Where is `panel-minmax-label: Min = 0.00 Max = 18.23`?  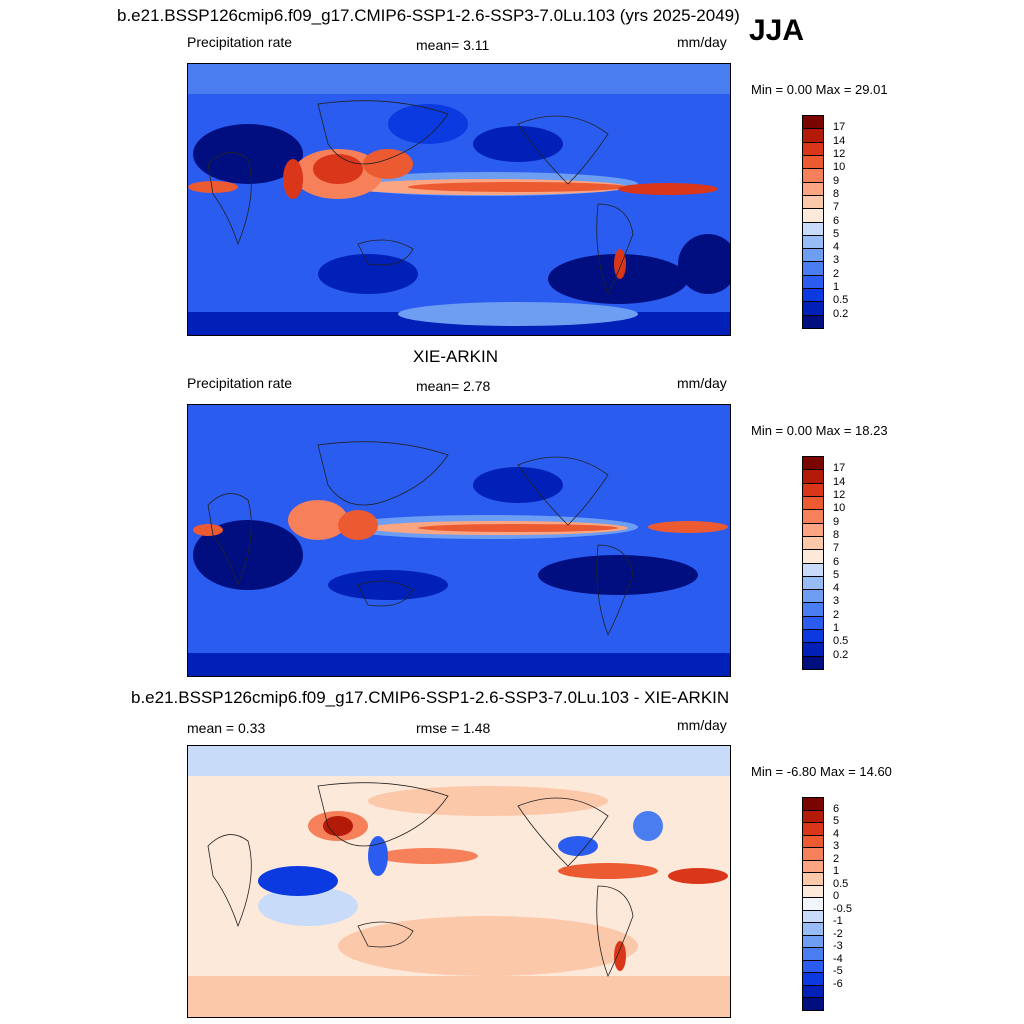 panel-minmax-label: Min = 0.00 Max = 18.23 is located at coordinates (819, 430).